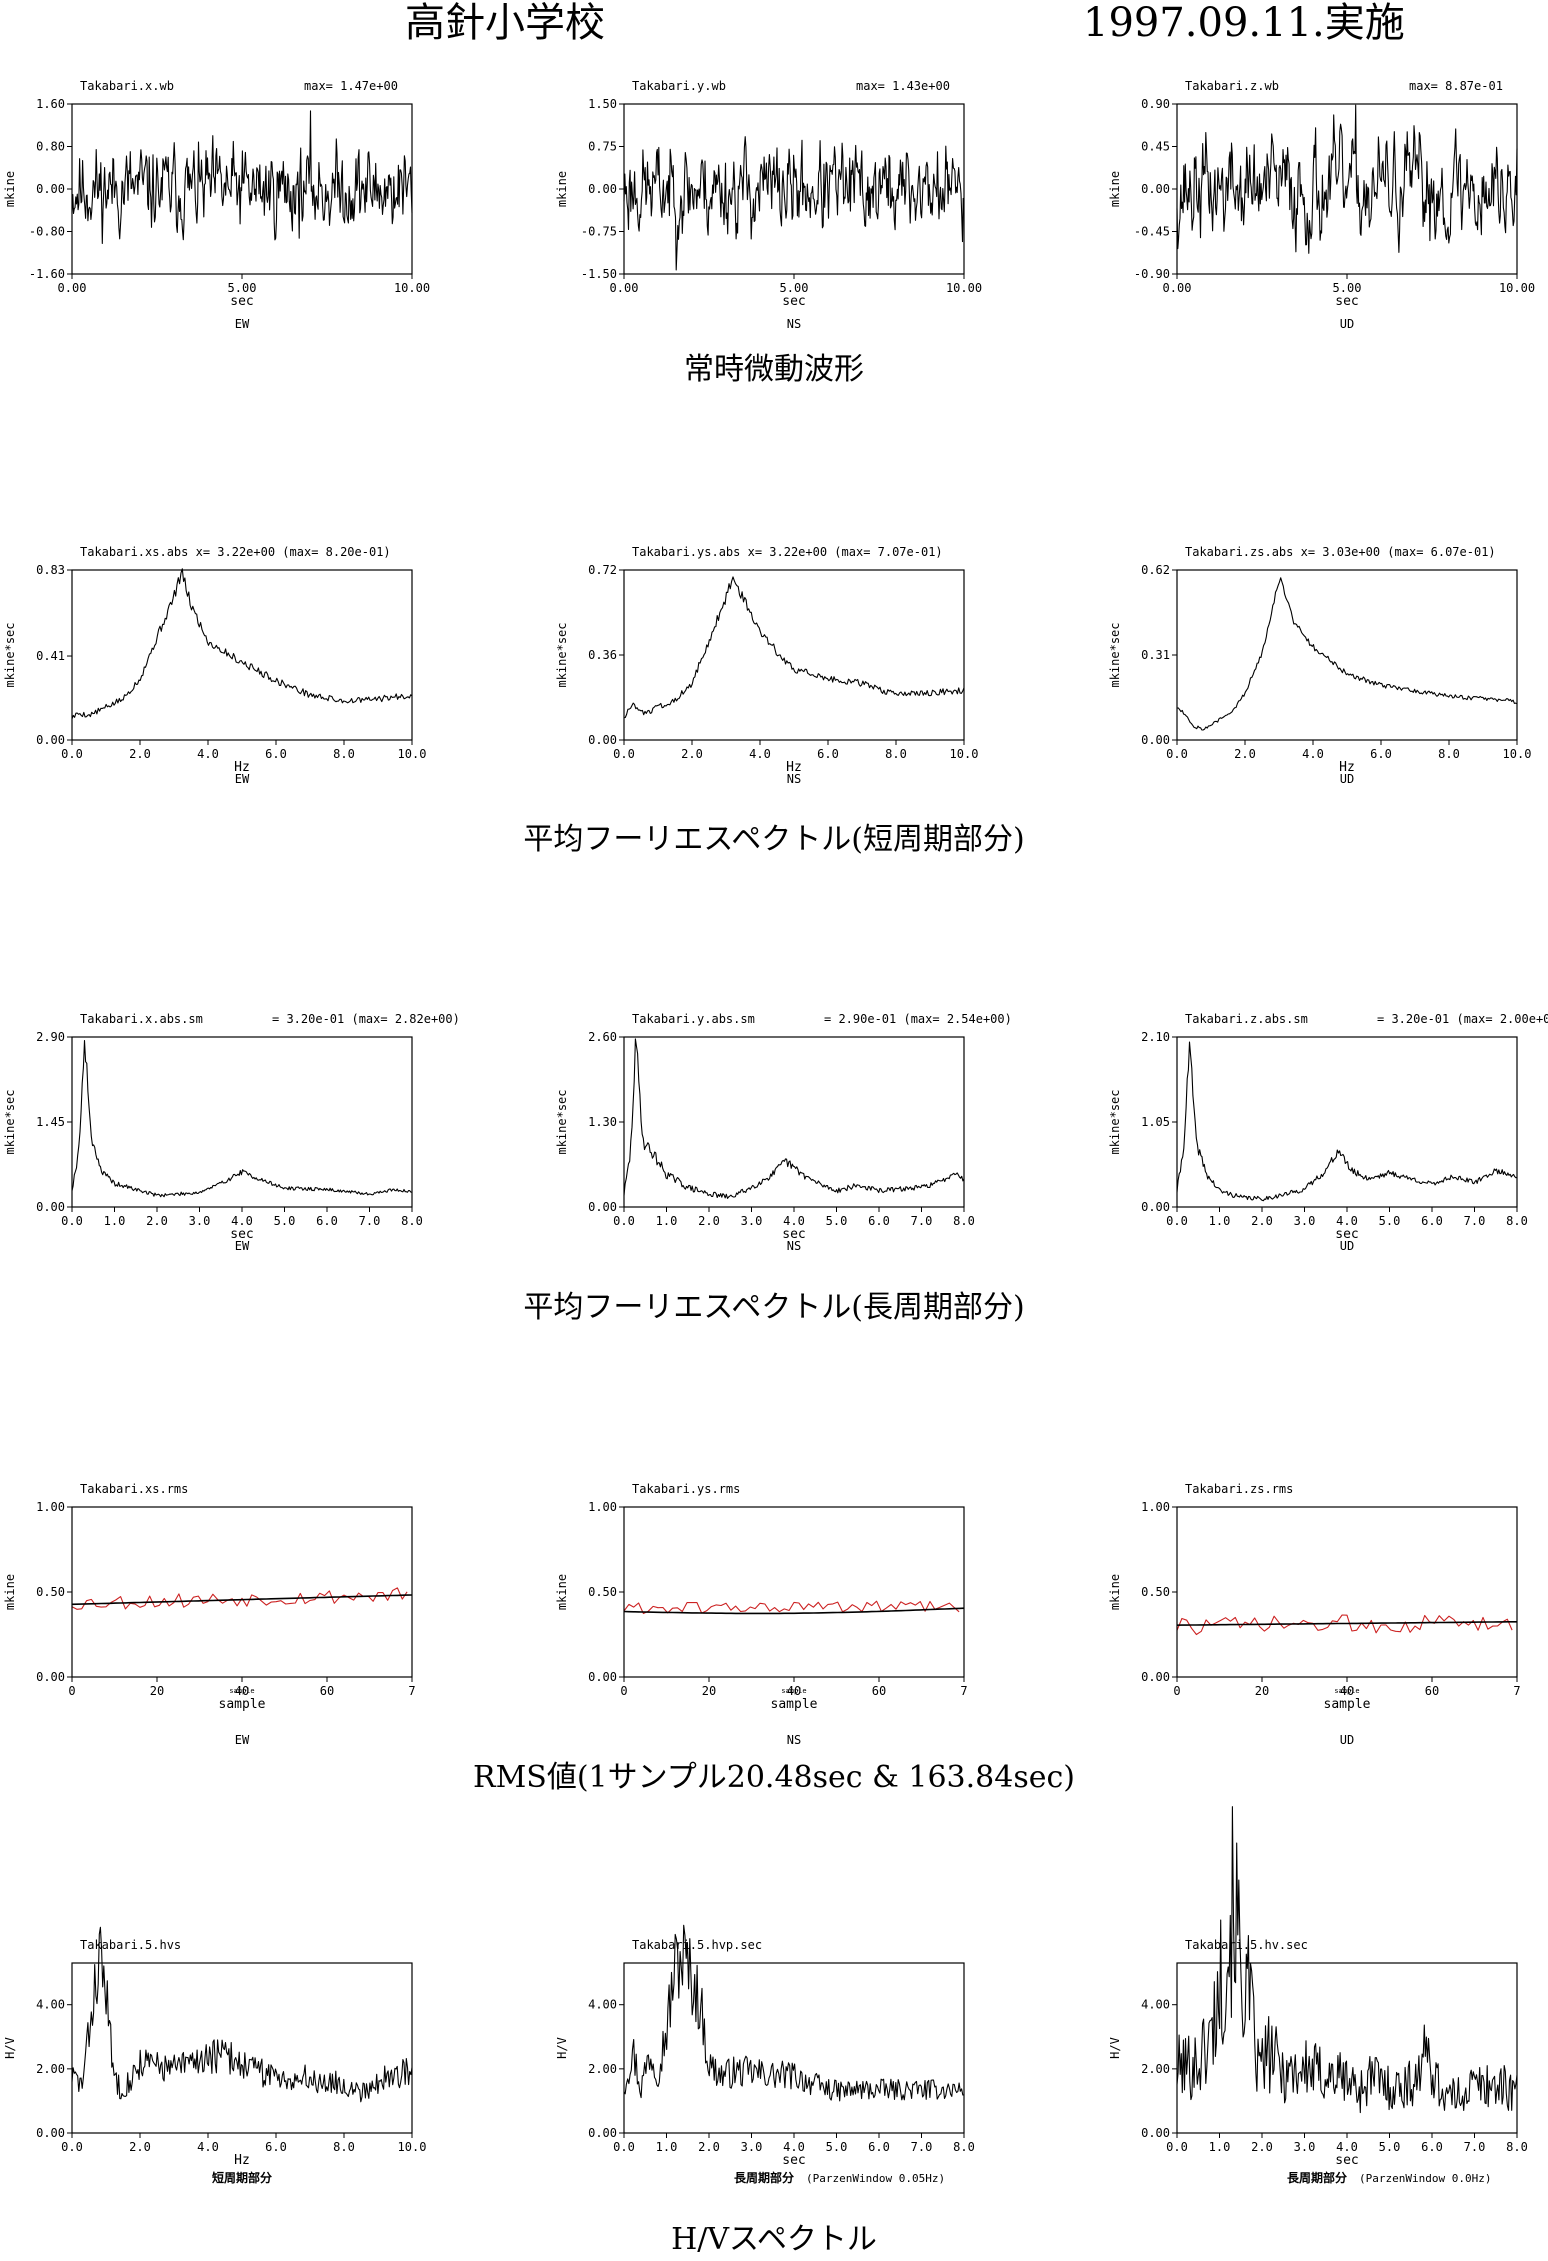 This screenshot has width=1548, height=2261. What do you see at coordinates (1155, 104) in the screenshot?
I see `y-tick-label: 0.90` at bounding box center [1155, 104].